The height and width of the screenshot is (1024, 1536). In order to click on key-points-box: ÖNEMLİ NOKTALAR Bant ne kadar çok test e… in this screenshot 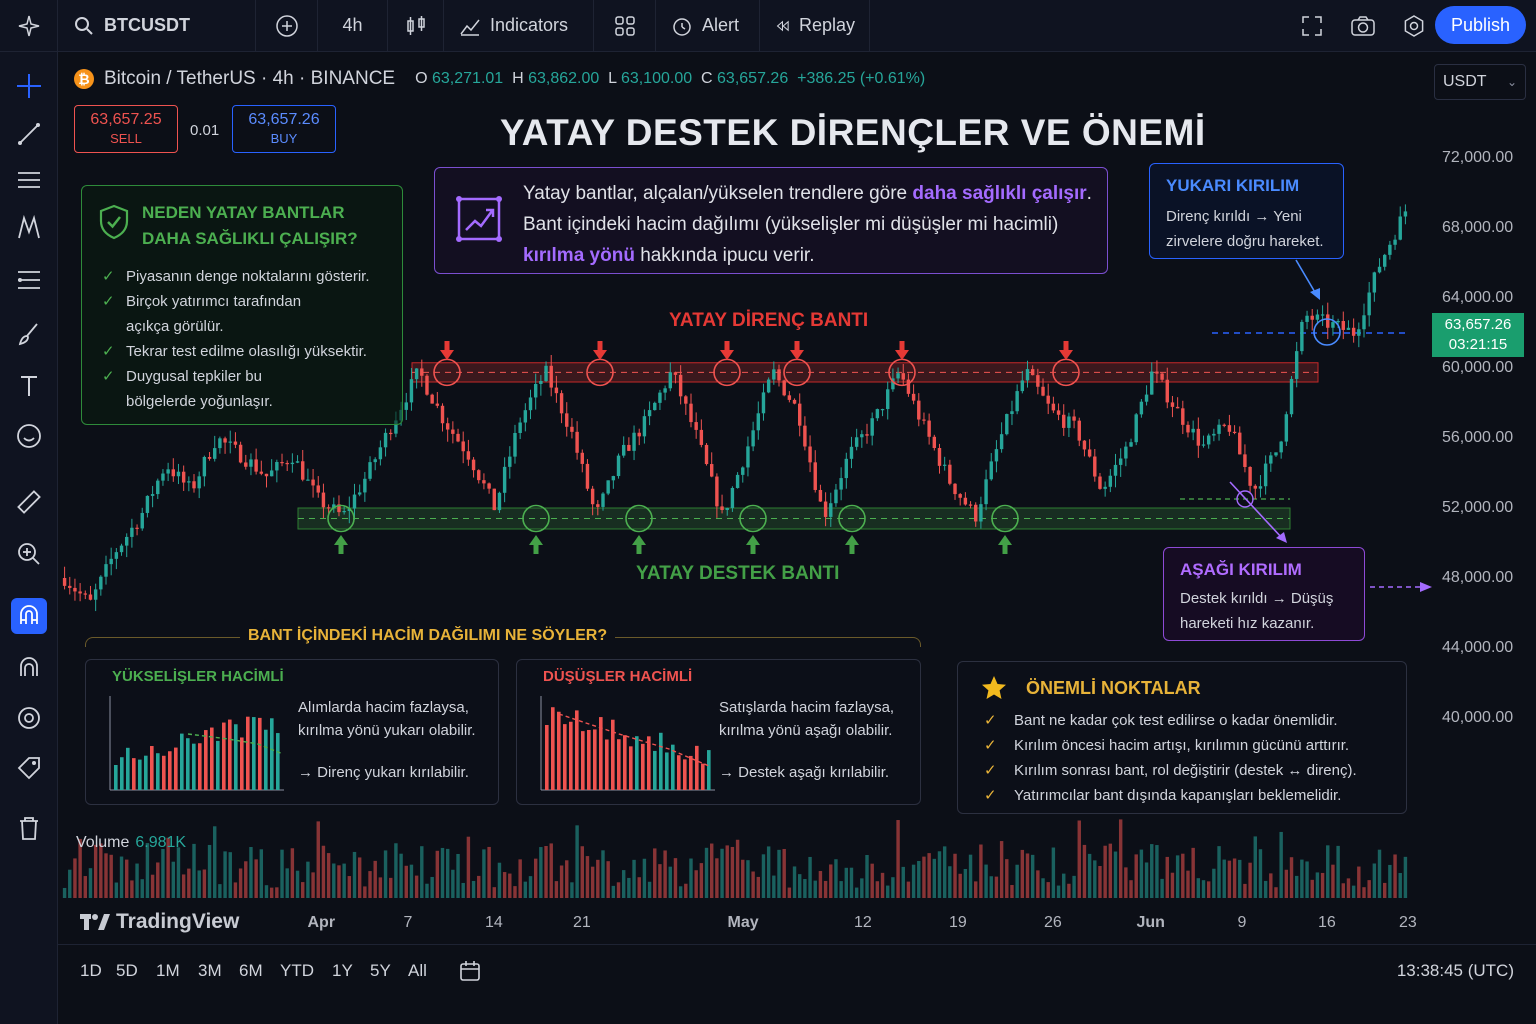, I will do `click(1182, 737)`.